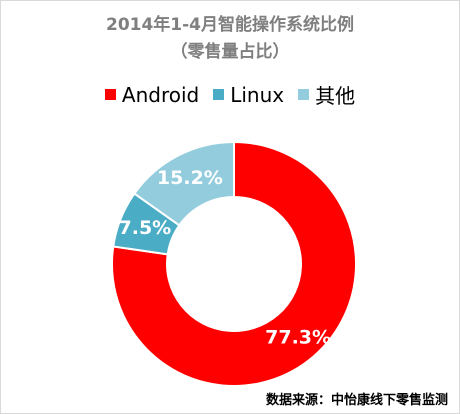 This screenshot has height=414, width=460. I want to click on data-label-other: 15.2%, so click(190, 178).